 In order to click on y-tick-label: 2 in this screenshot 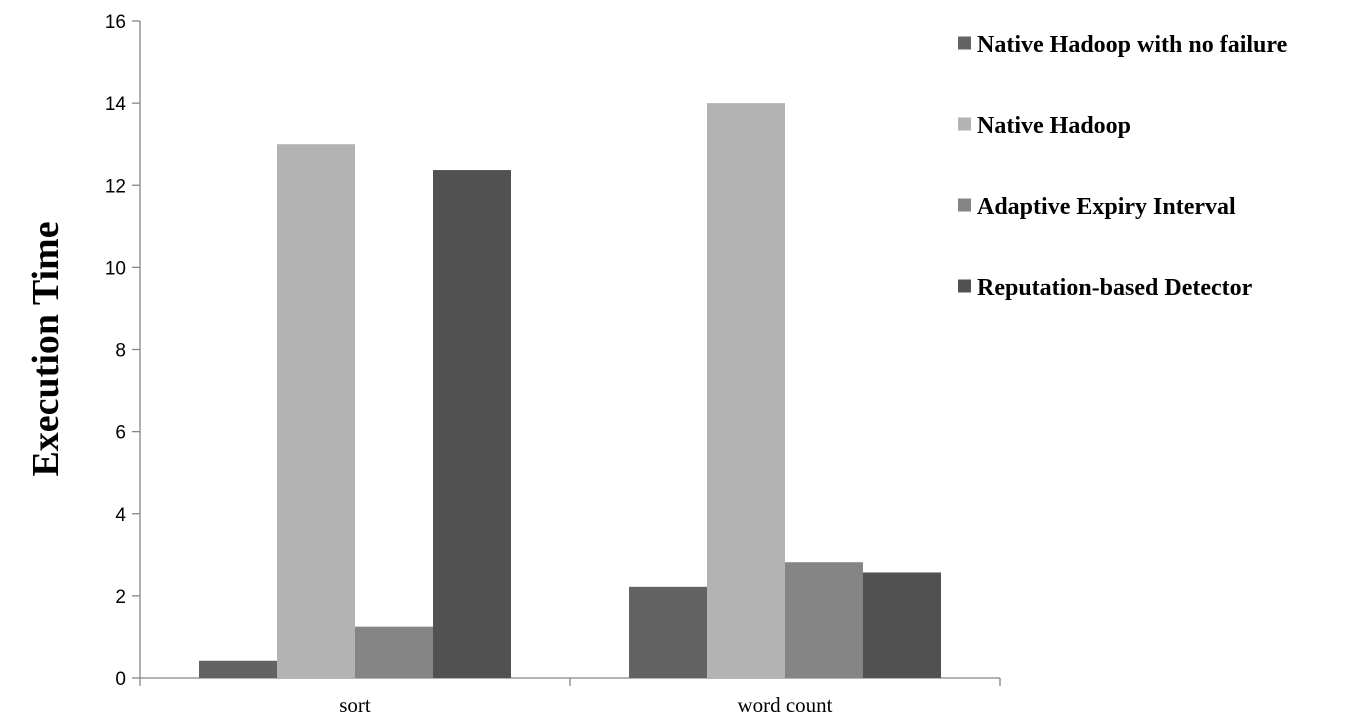, I will do `click(120, 597)`.